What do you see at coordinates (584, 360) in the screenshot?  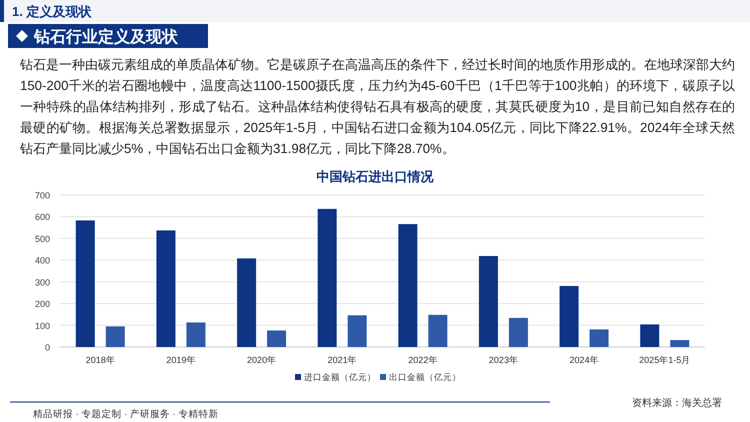 I see `x-tick-label: 2024年` at bounding box center [584, 360].